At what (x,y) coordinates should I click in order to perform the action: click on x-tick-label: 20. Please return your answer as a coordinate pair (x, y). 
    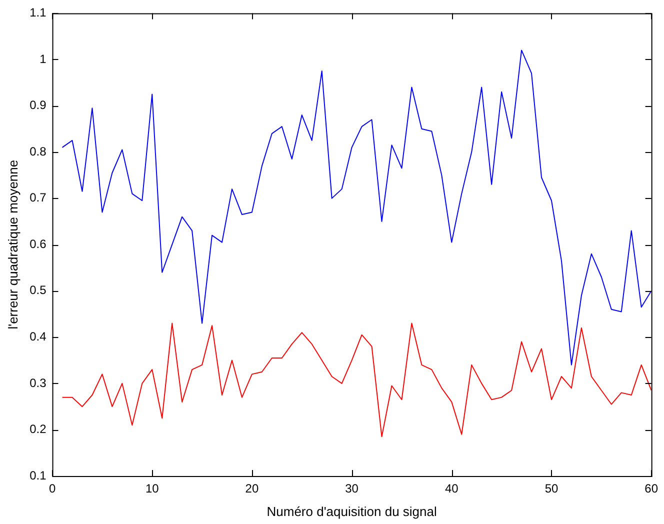
    Looking at the image, I should click on (252, 489).